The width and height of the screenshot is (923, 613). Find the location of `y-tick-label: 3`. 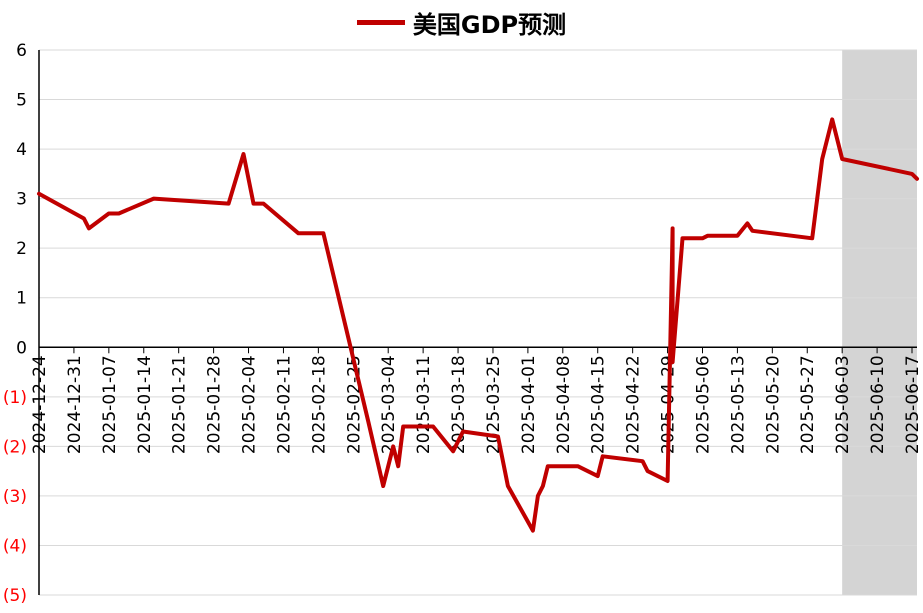

y-tick-label: 3 is located at coordinates (21, 200).